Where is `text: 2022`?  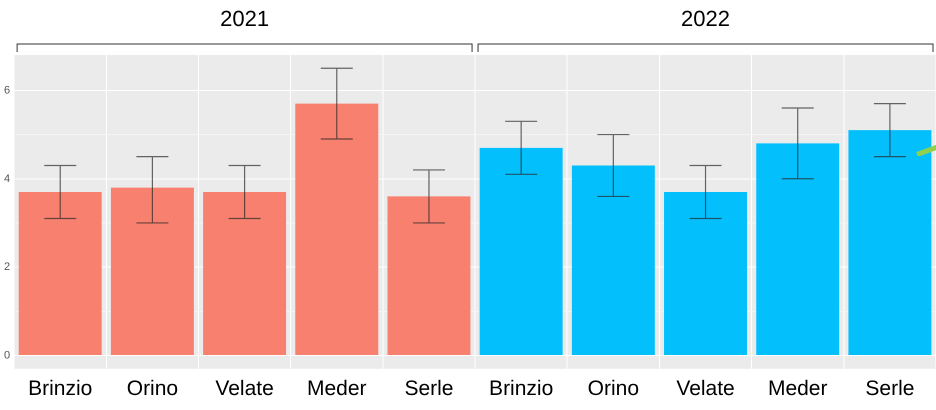
text: 2022 is located at coordinates (705, 19).